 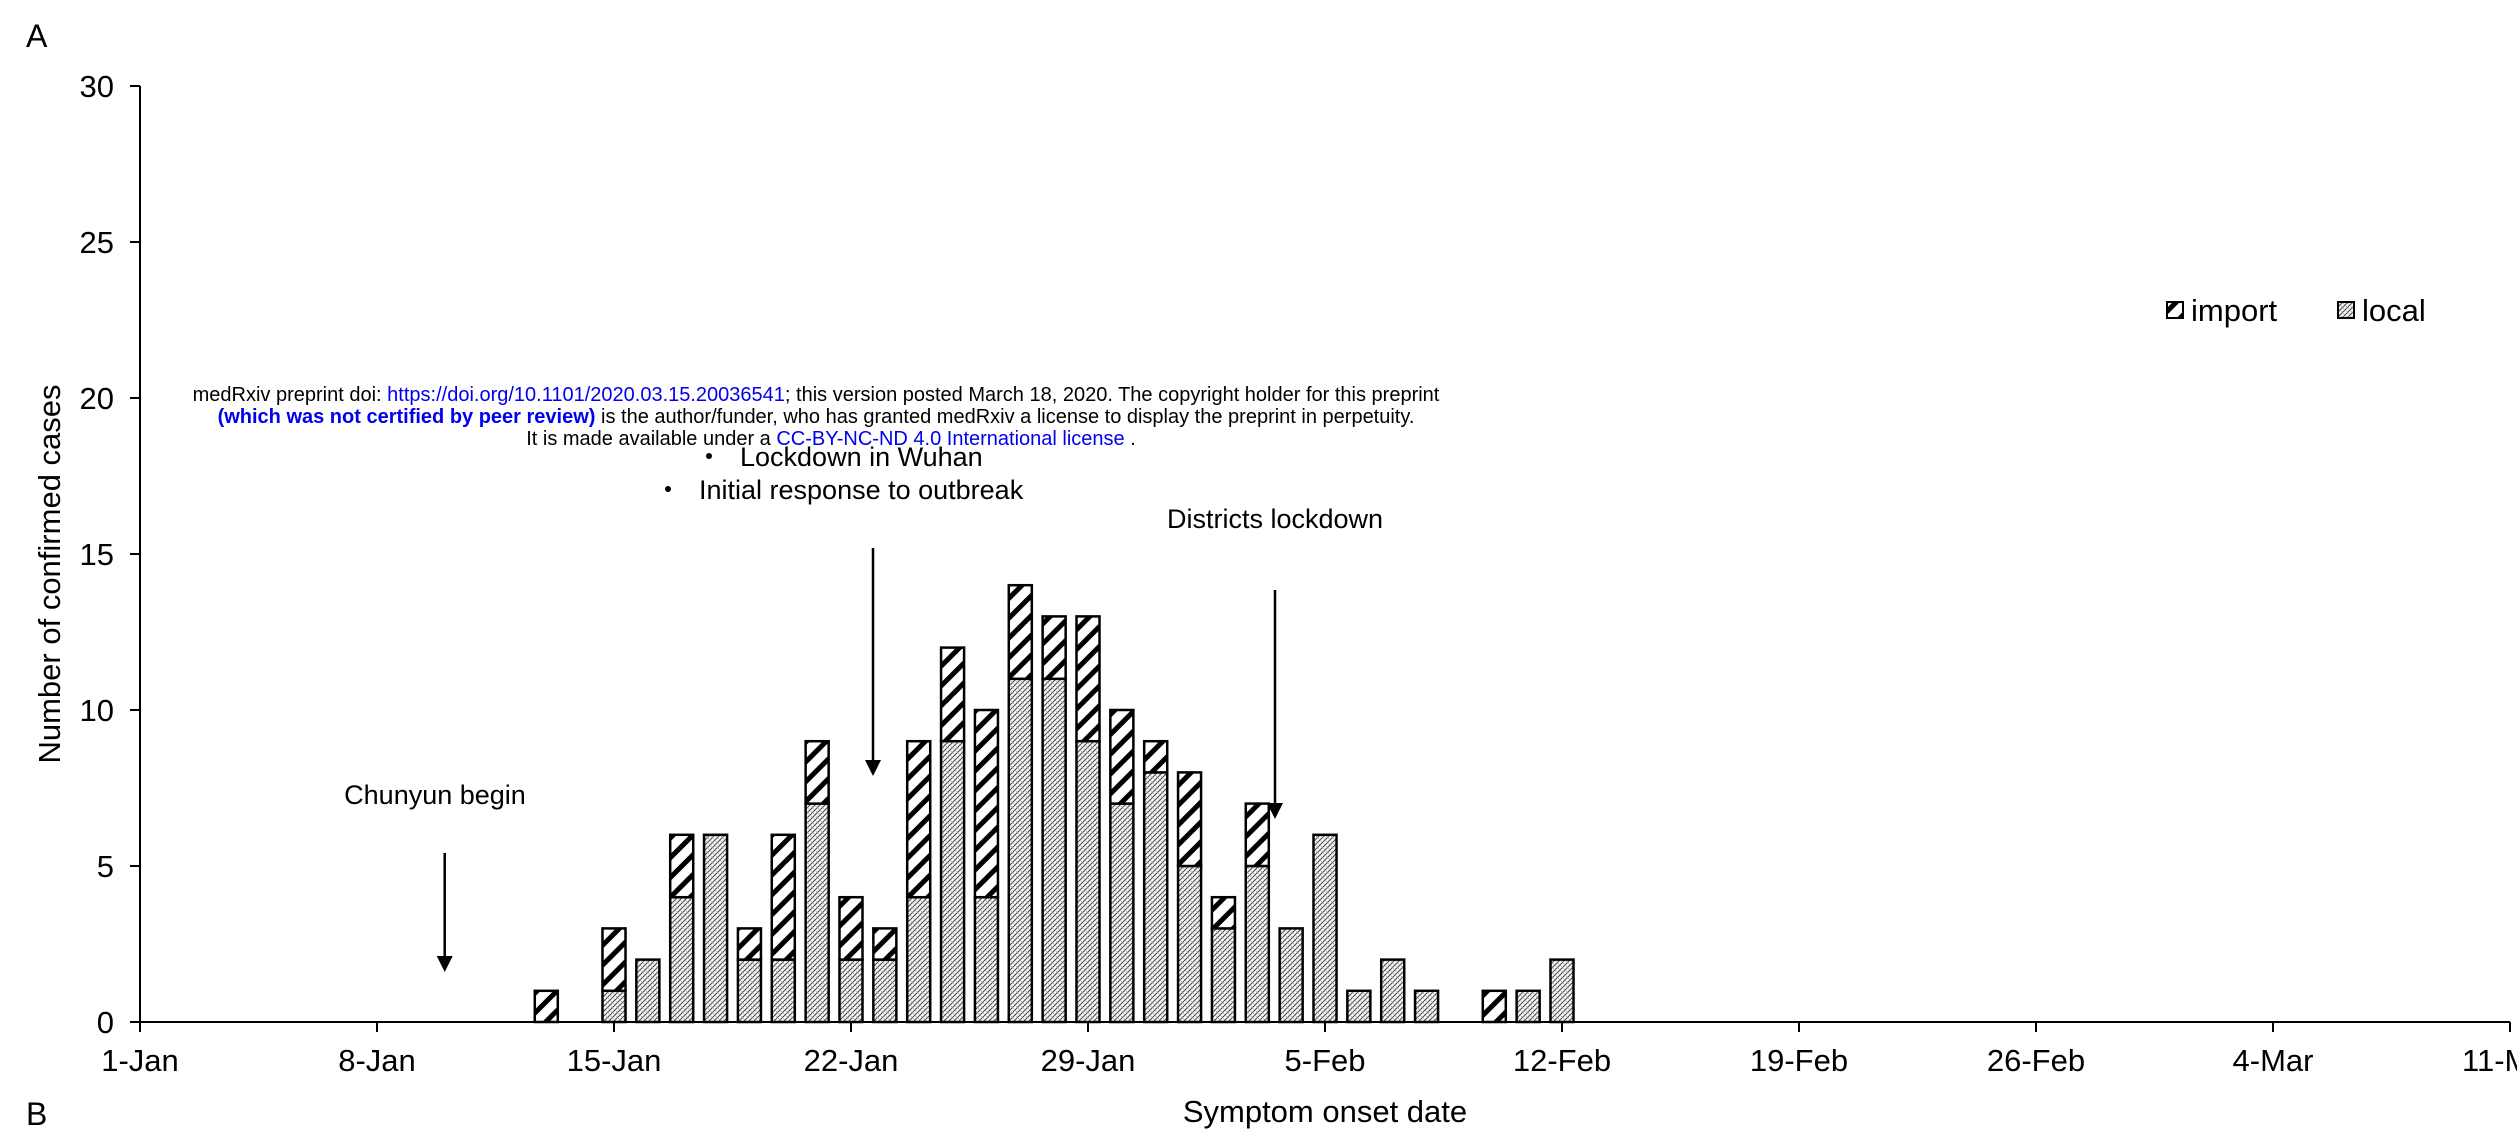 What do you see at coordinates (1291, 975) in the screenshot?
I see `bar-local-4-Feb` at bounding box center [1291, 975].